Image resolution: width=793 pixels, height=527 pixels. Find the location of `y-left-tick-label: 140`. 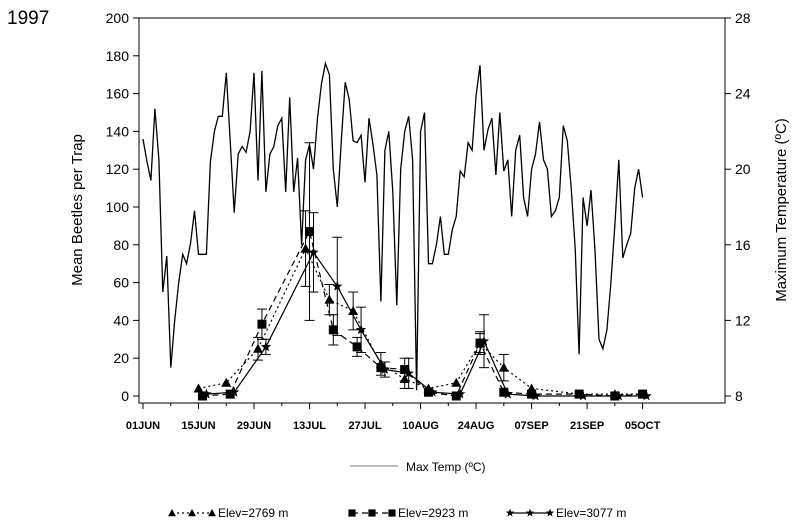

y-left-tick-label: 140 is located at coordinates (118, 131).